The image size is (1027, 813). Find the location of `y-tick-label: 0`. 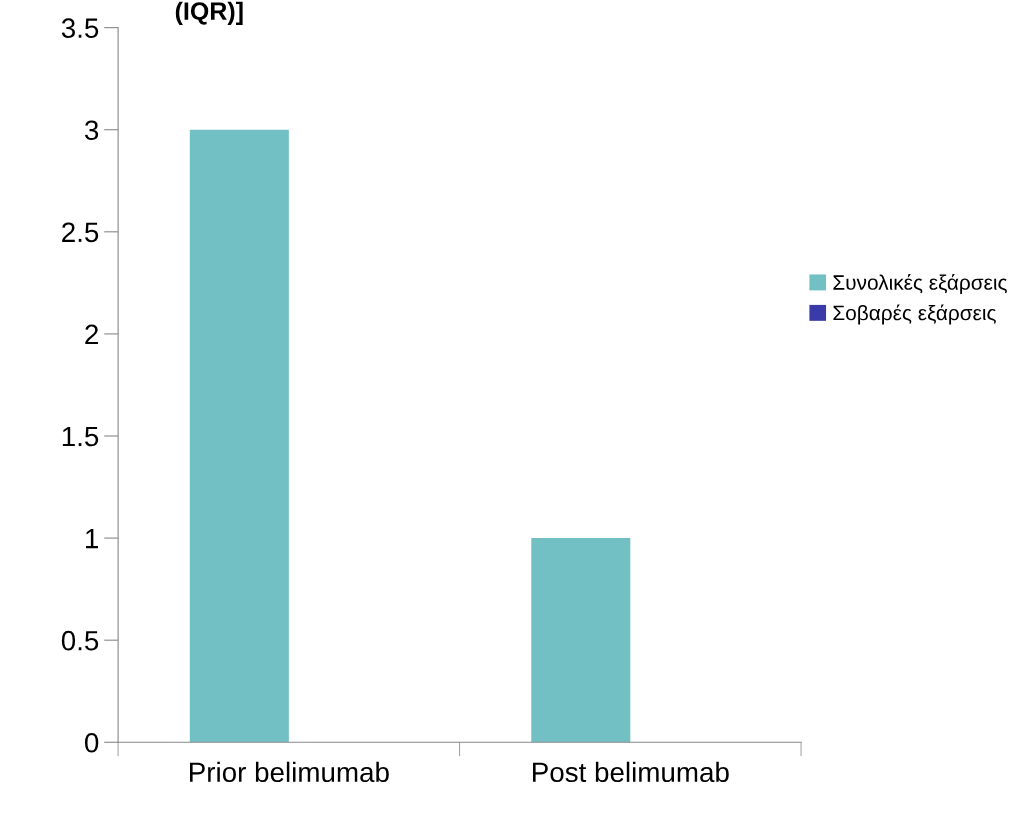

y-tick-label: 0 is located at coordinates (91, 742).